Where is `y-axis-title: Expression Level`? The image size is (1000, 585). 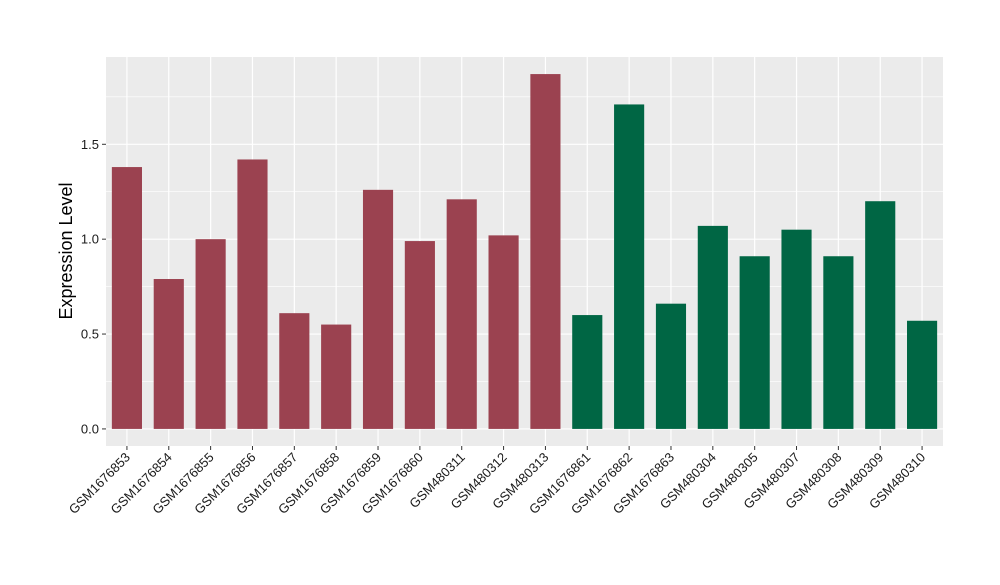
y-axis-title: Expression Level is located at coordinates (66, 250).